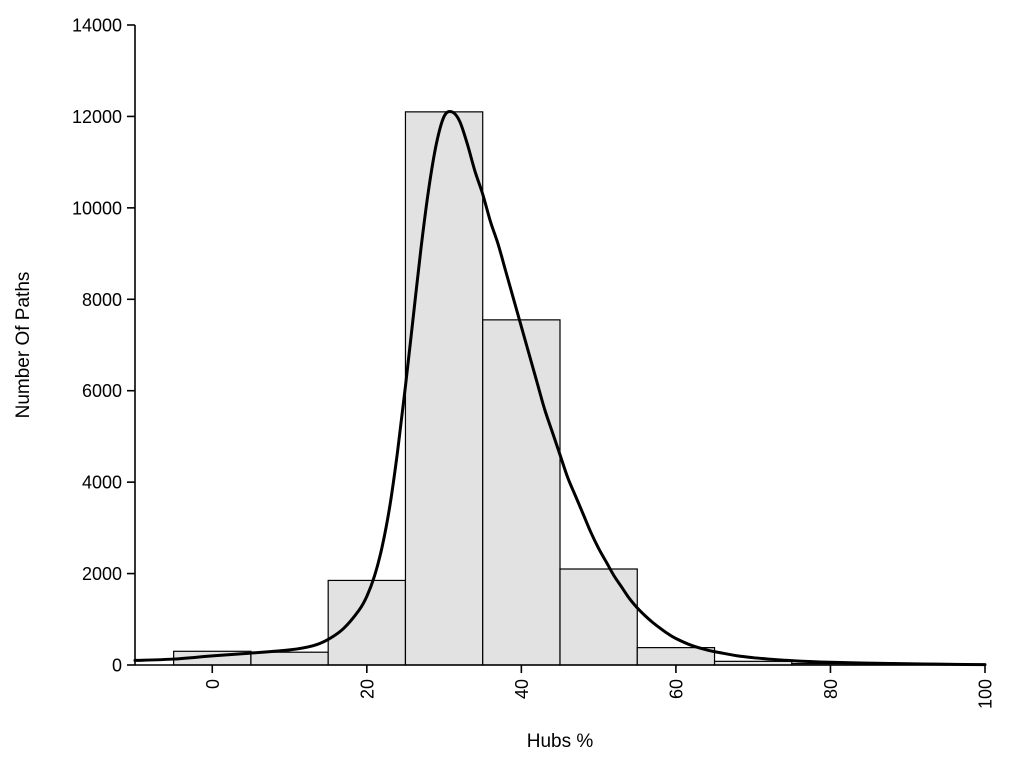 The width and height of the screenshot is (1024, 768). Describe the element at coordinates (97, 208) in the screenshot. I see `y-tick-label: 10000` at that location.